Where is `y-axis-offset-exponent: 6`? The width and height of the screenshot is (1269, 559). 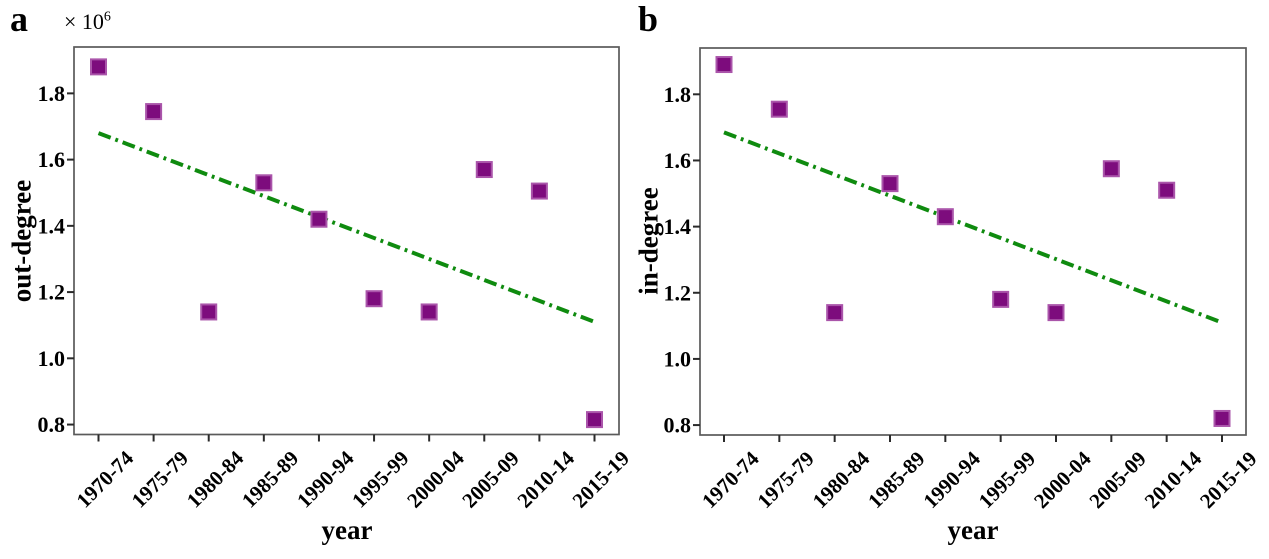
y-axis-offset-exponent: 6 is located at coordinates (107, 17).